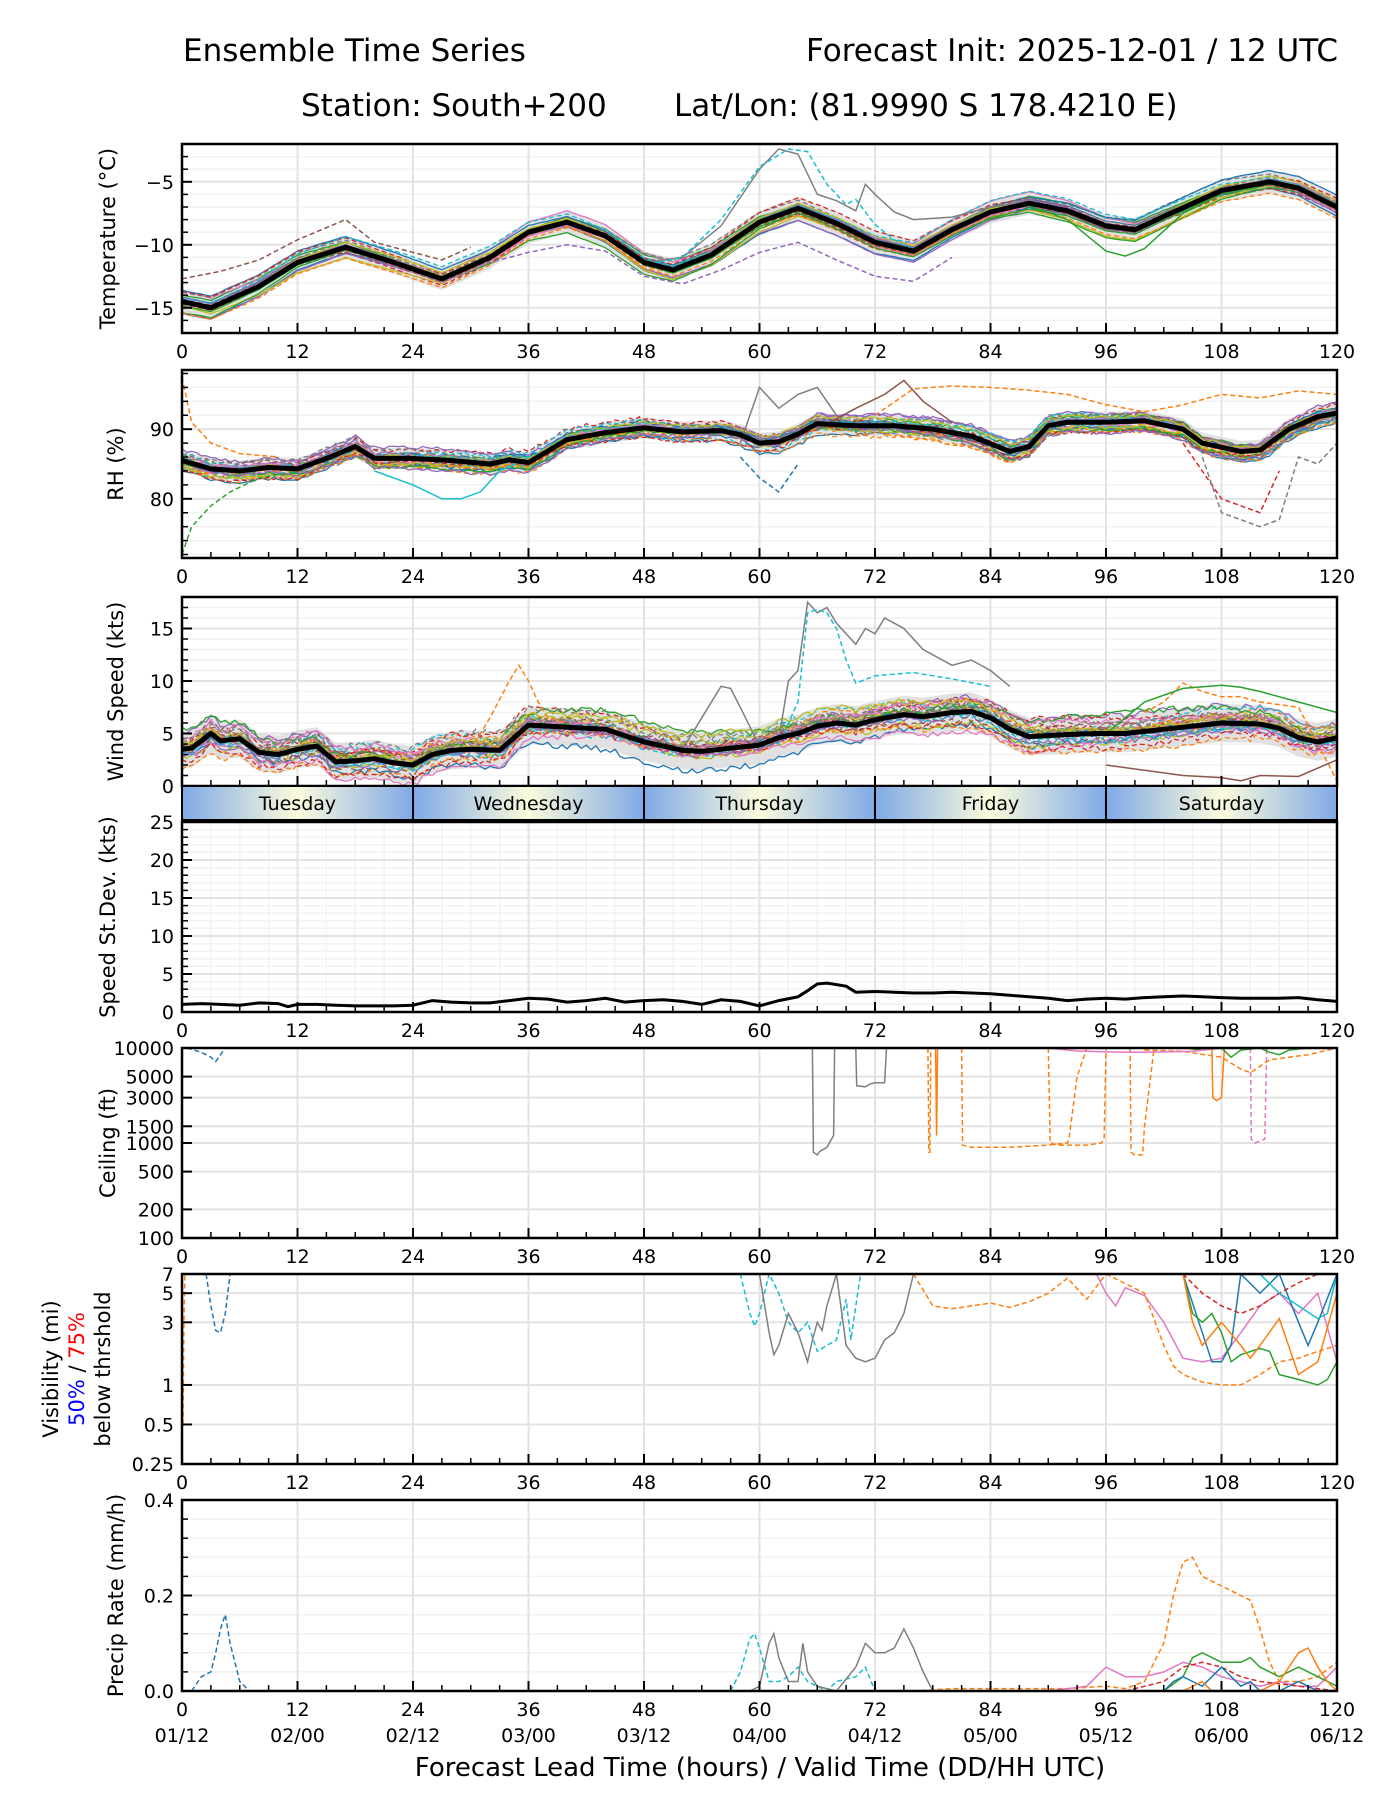  Describe the element at coordinates (168, 1294) in the screenshot. I see `y-tick-label: 5` at that location.